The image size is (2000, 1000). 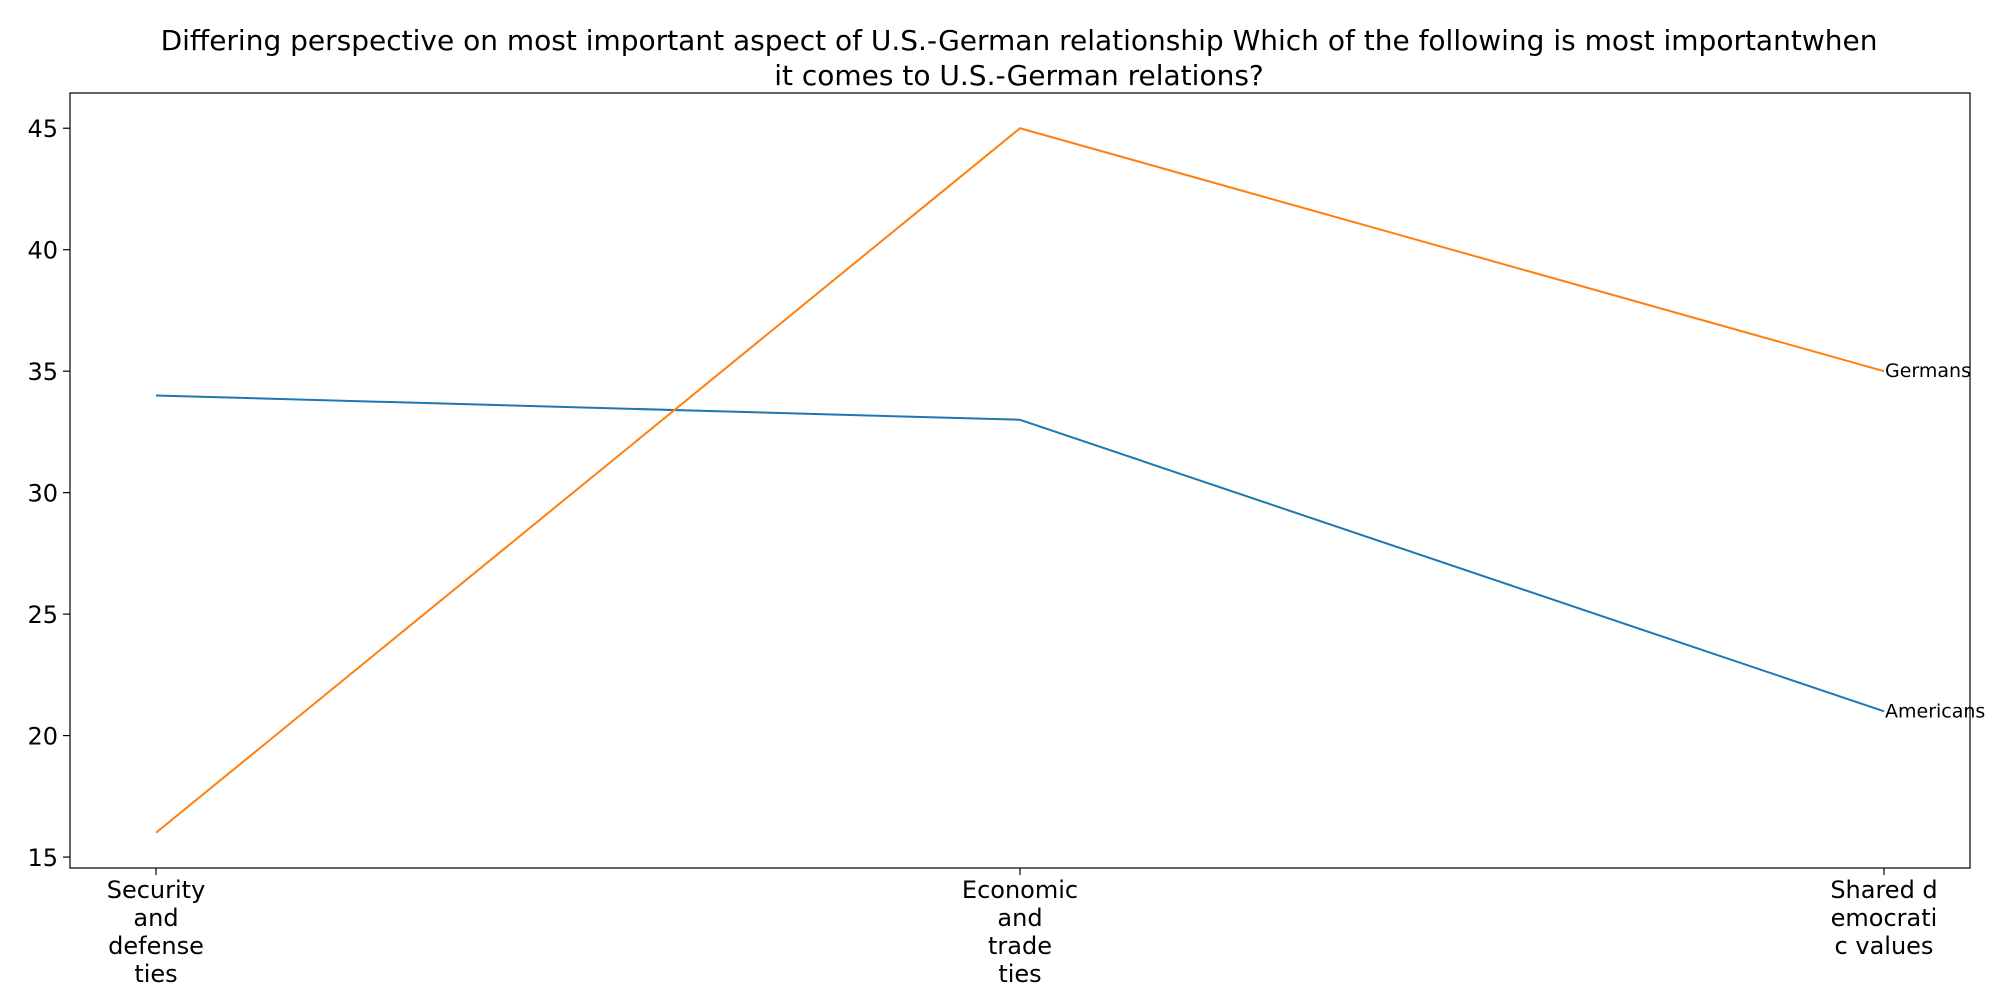 What do you see at coordinates (1935, 541) in the screenshot?
I see `series-end-labels: Americans Germans` at bounding box center [1935, 541].